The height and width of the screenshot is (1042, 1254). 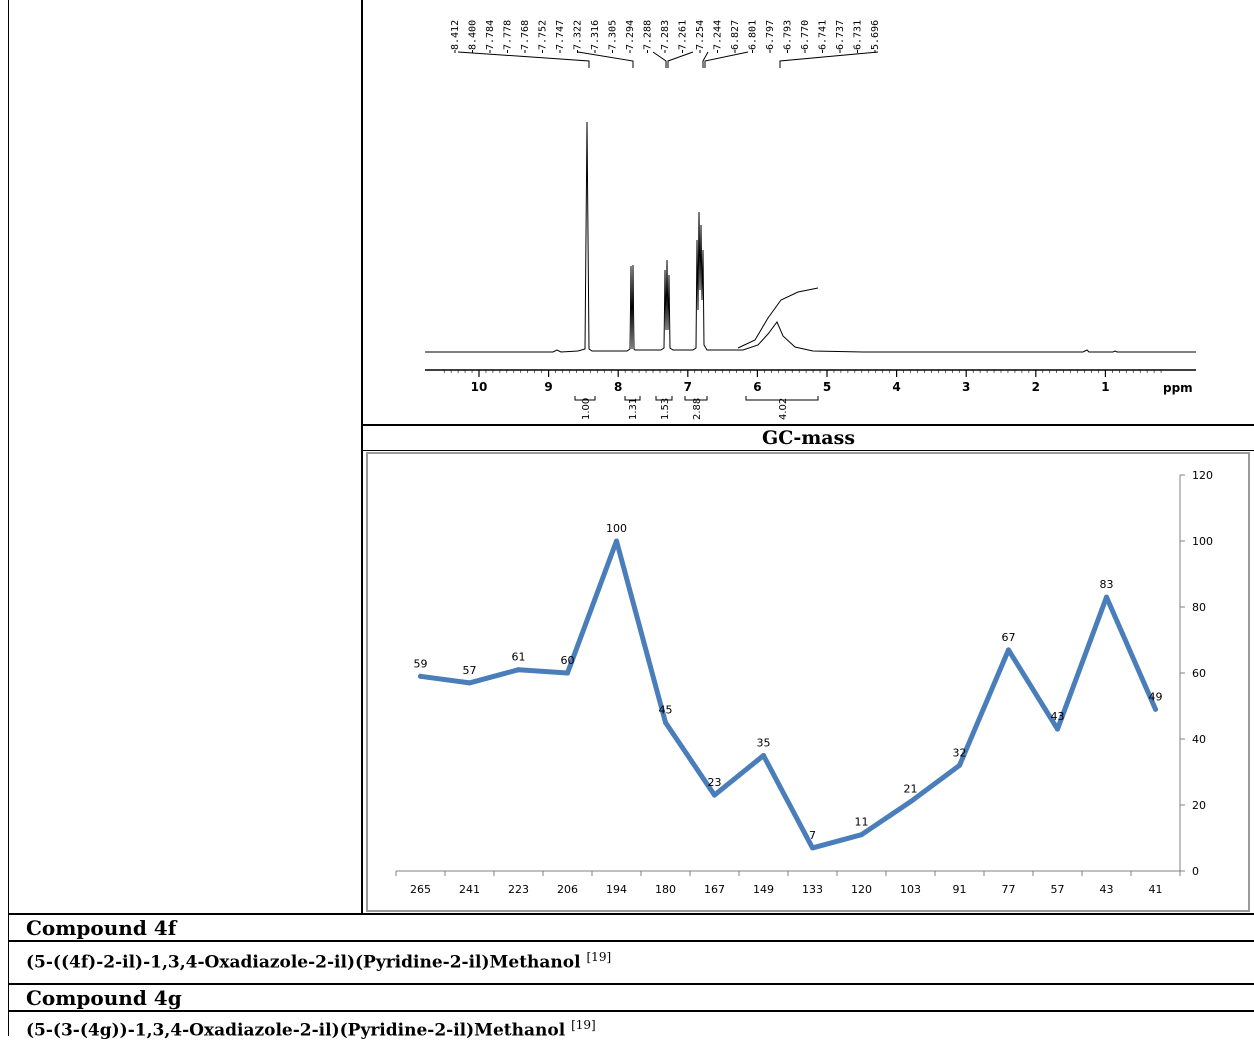 What do you see at coordinates (362, 456) in the screenshot?
I see `column-divider` at bounding box center [362, 456].